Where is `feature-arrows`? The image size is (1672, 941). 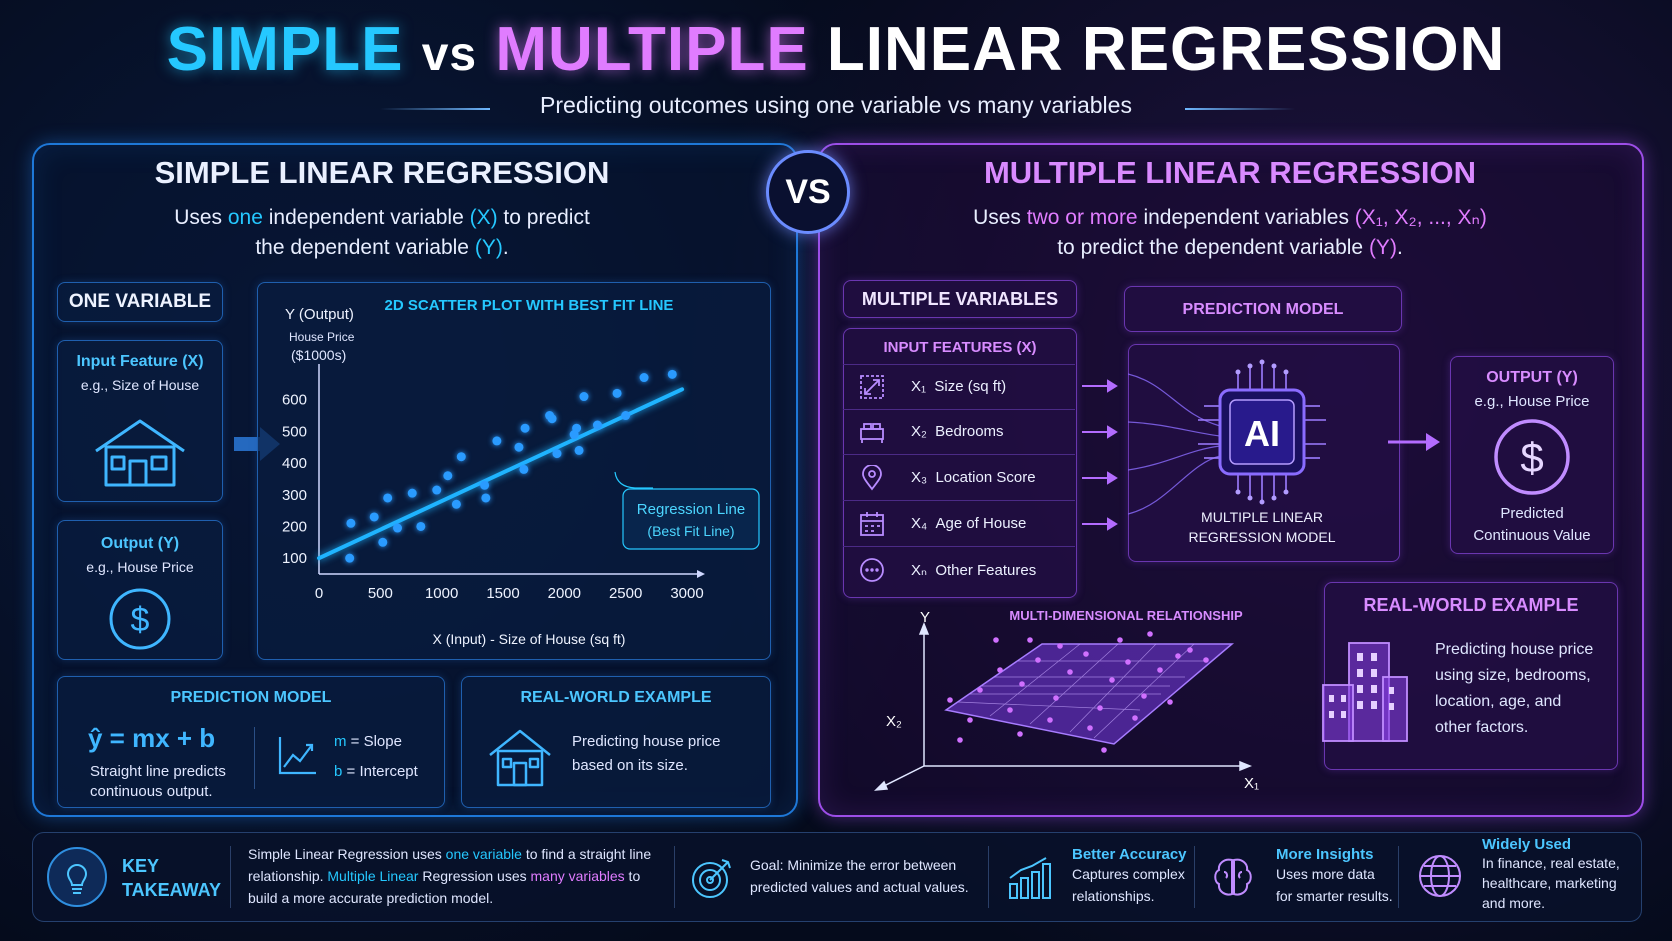 feature-arrows is located at coordinates (1100, 455).